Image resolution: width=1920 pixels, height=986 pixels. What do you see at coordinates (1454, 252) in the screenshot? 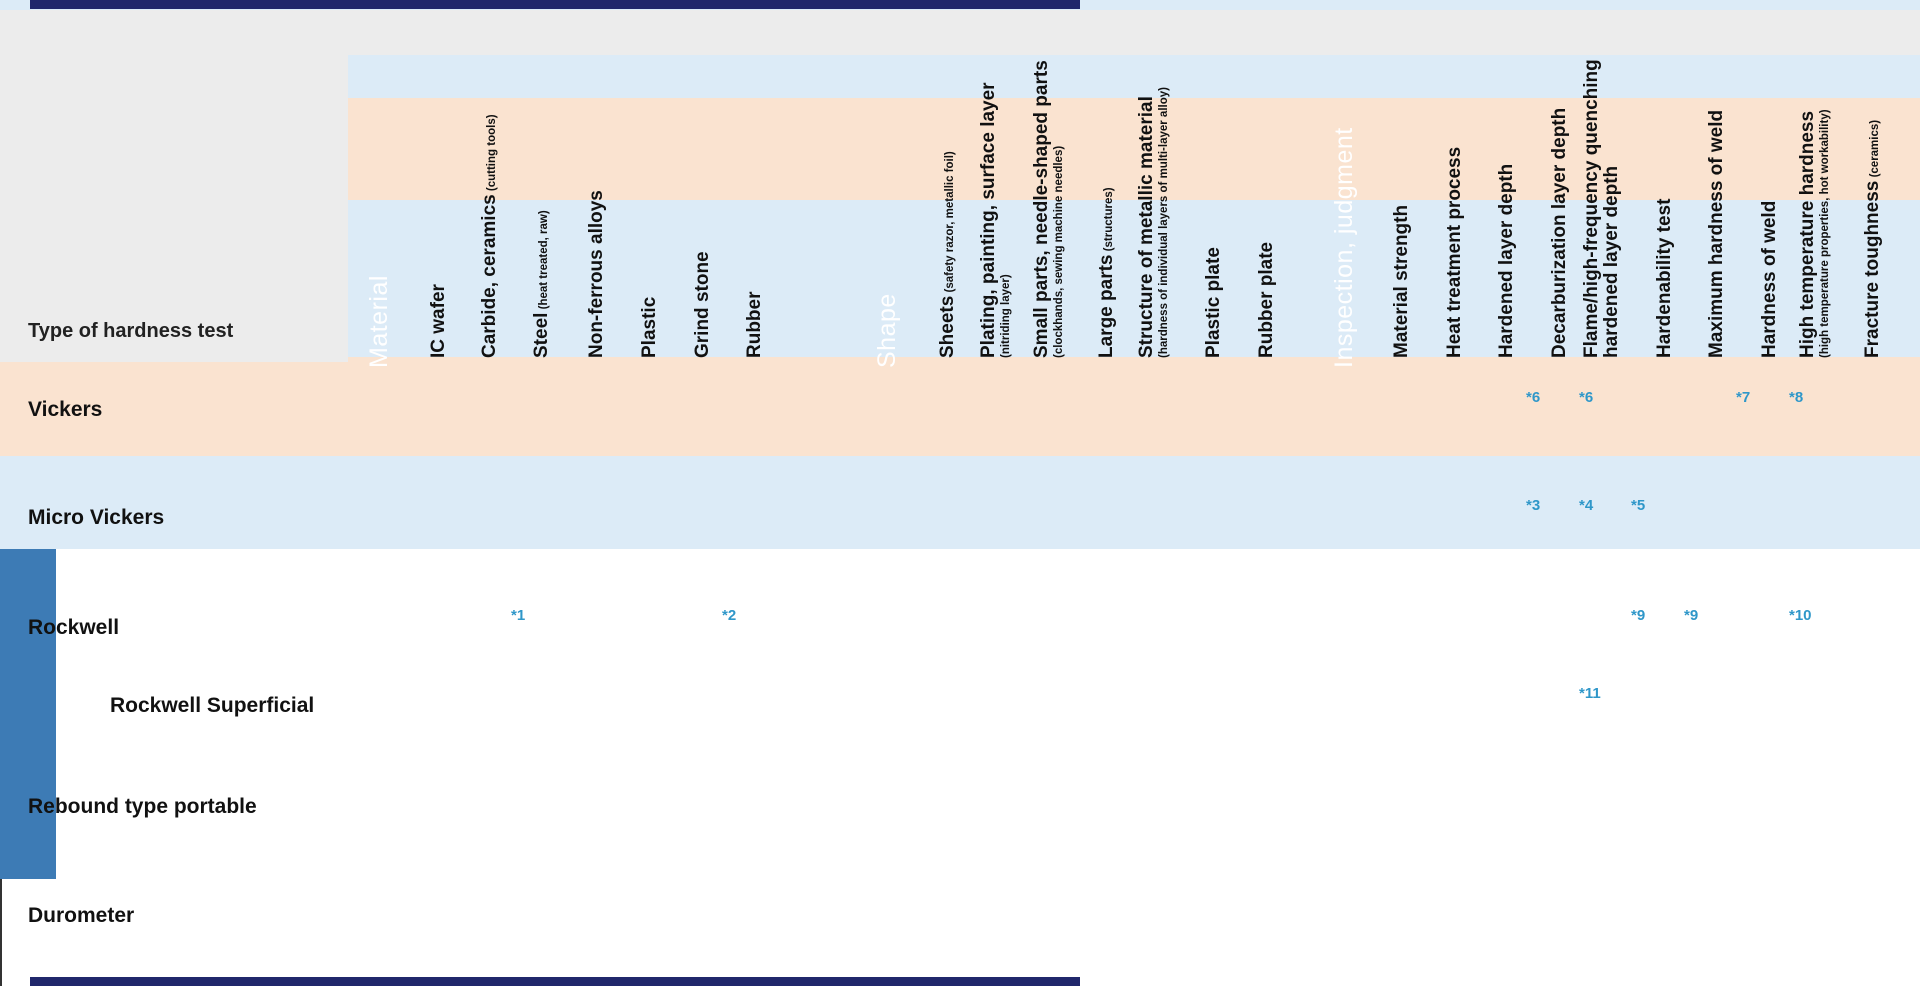
I see `column-label-main: Heat treatment process` at bounding box center [1454, 252].